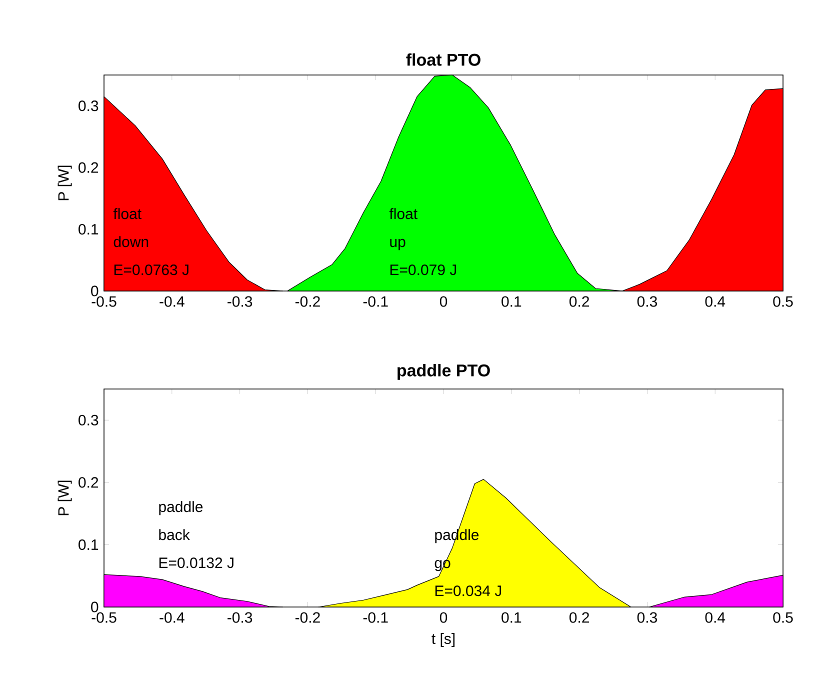 This screenshot has height=679, width=822. Describe the element at coordinates (443, 639) in the screenshot. I see `x-axis-title: t [s]` at that location.